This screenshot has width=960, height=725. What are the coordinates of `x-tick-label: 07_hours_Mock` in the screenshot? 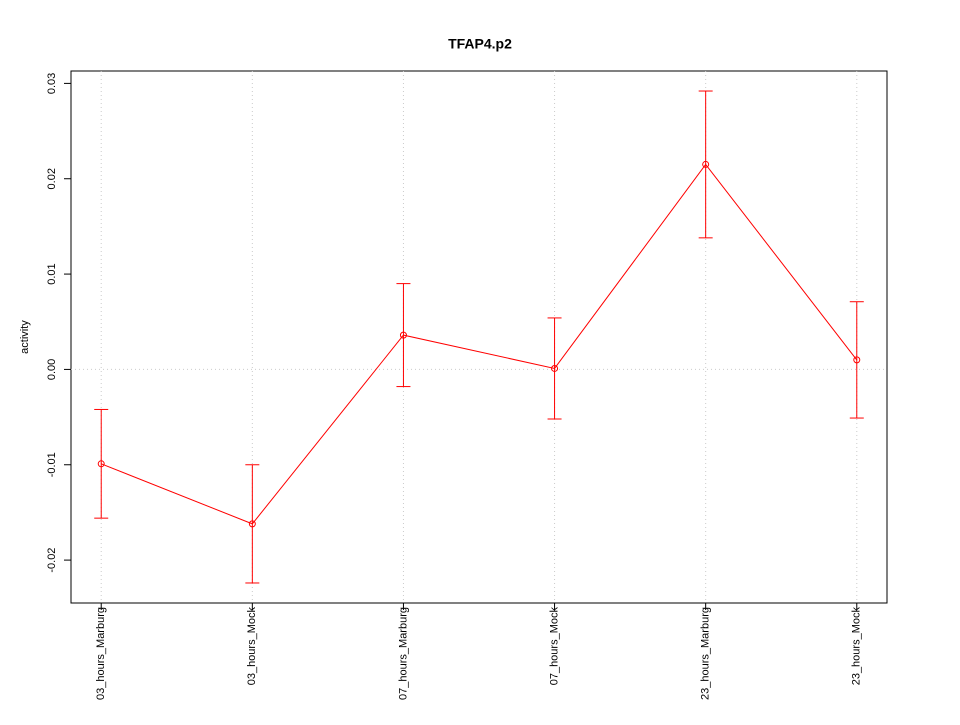 It's located at (554, 646).